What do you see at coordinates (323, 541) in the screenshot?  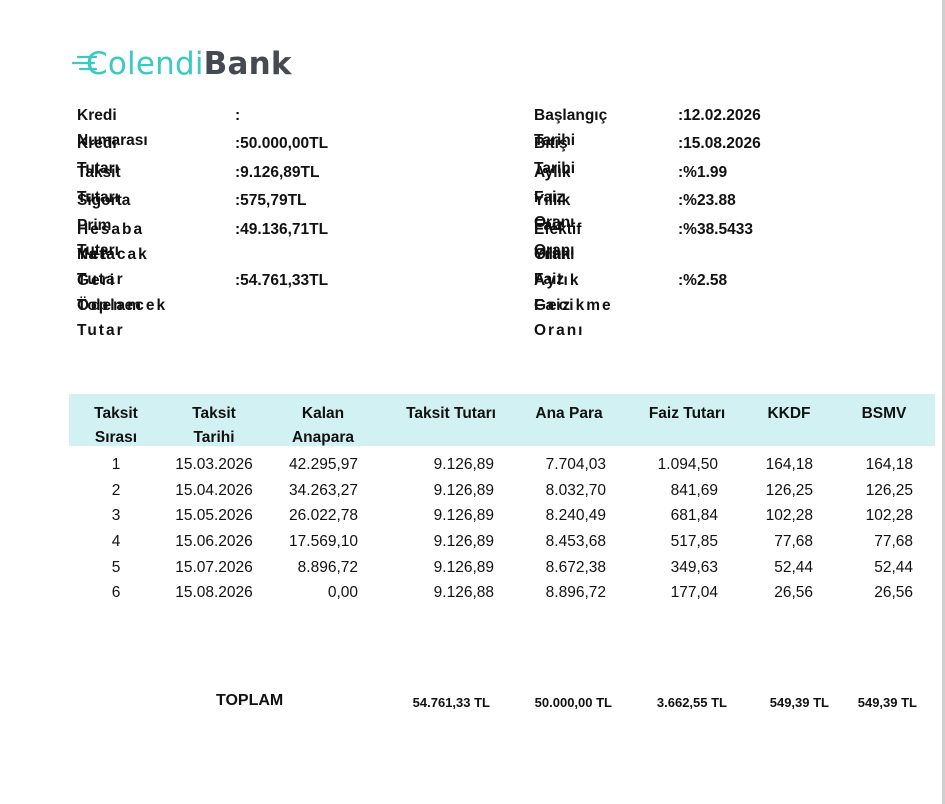 I see `table-cell-remaining-principal: 17.569,10` at bounding box center [323, 541].